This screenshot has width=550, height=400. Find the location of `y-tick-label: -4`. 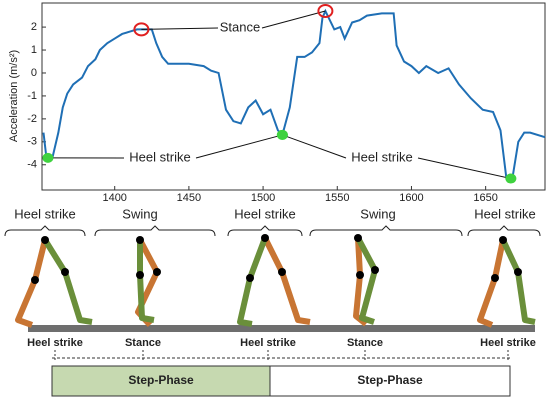

y-tick-label: -4 is located at coordinates (32, 165).